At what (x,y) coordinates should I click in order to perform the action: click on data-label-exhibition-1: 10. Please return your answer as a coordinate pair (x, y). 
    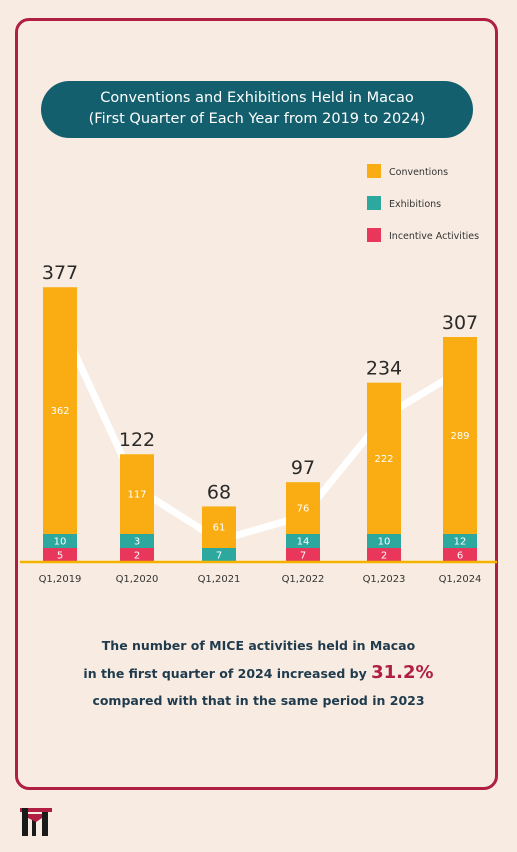
    Looking at the image, I should click on (60, 542).